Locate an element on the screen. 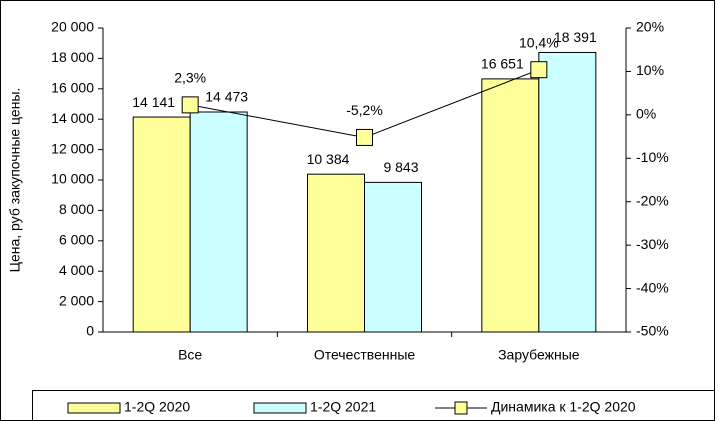 The image size is (719, 421). y-axis-label: Цена, руб закупочные цены. is located at coordinates (15, 180).